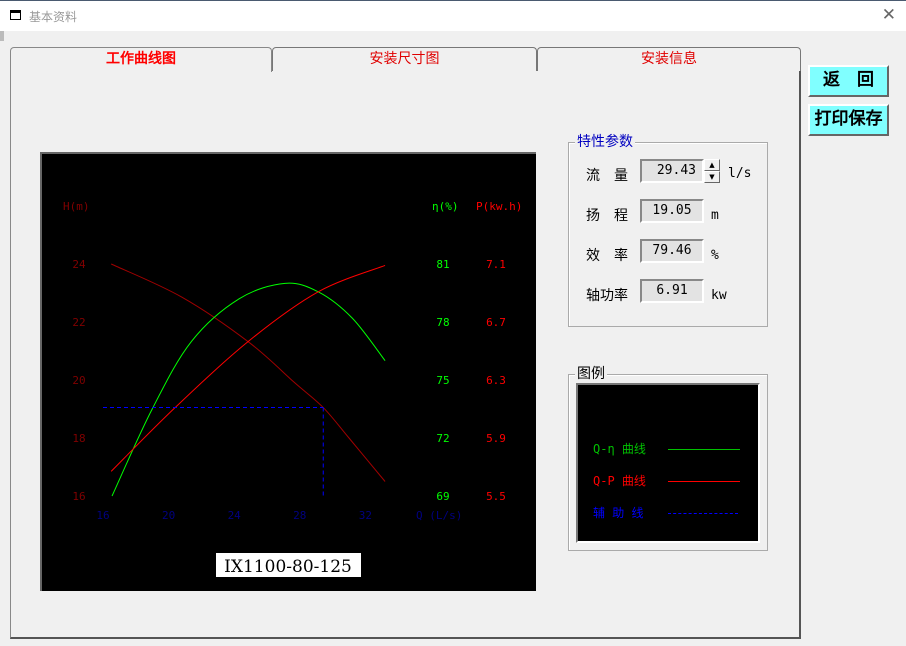 This screenshot has height=646, width=906. Describe the element at coordinates (79, 264) in the screenshot. I see `head-tick-label: 24` at that location.